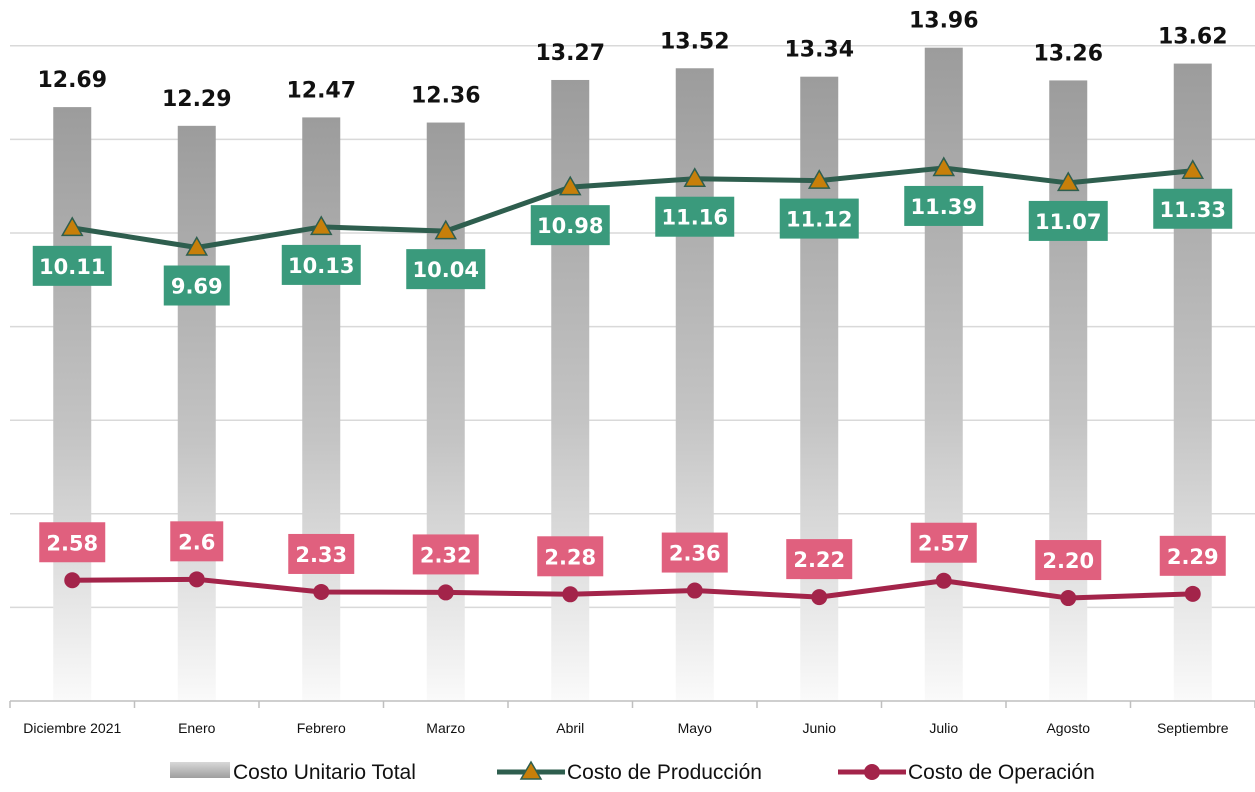 The width and height of the screenshot is (1255, 792). I want to click on data-label-line-produccion: 10.04, so click(446, 270).